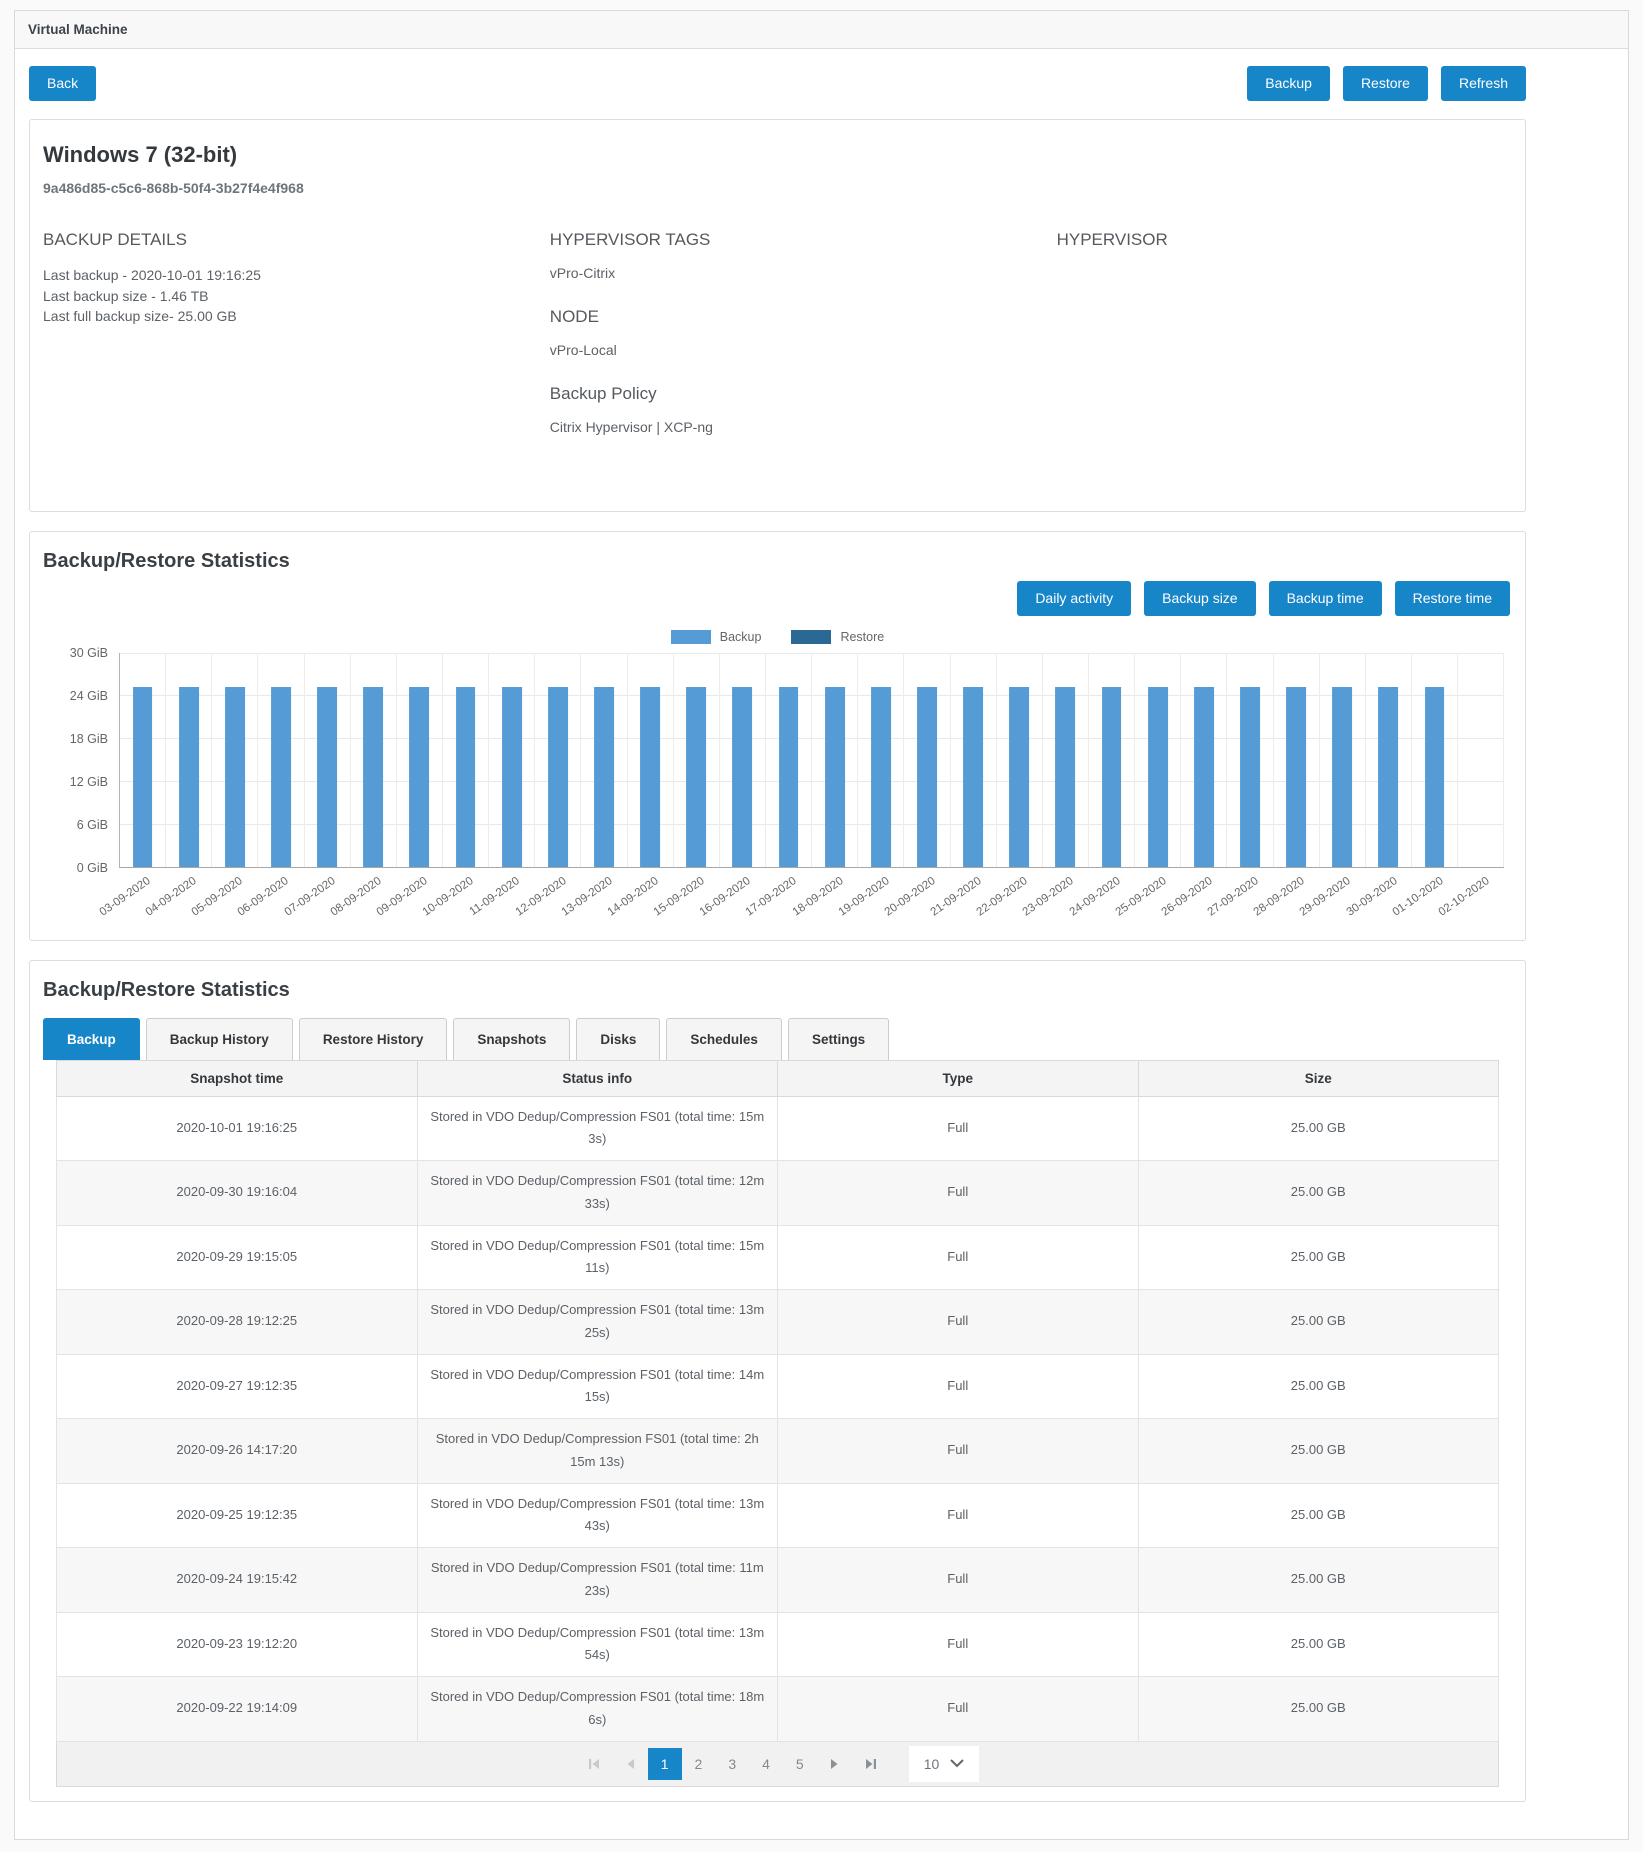 Image resolution: width=1643 pixels, height=1852 pixels. What do you see at coordinates (1002, 896) in the screenshot?
I see `x-axis-label: 22-09-2020` at bounding box center [1002, 896].